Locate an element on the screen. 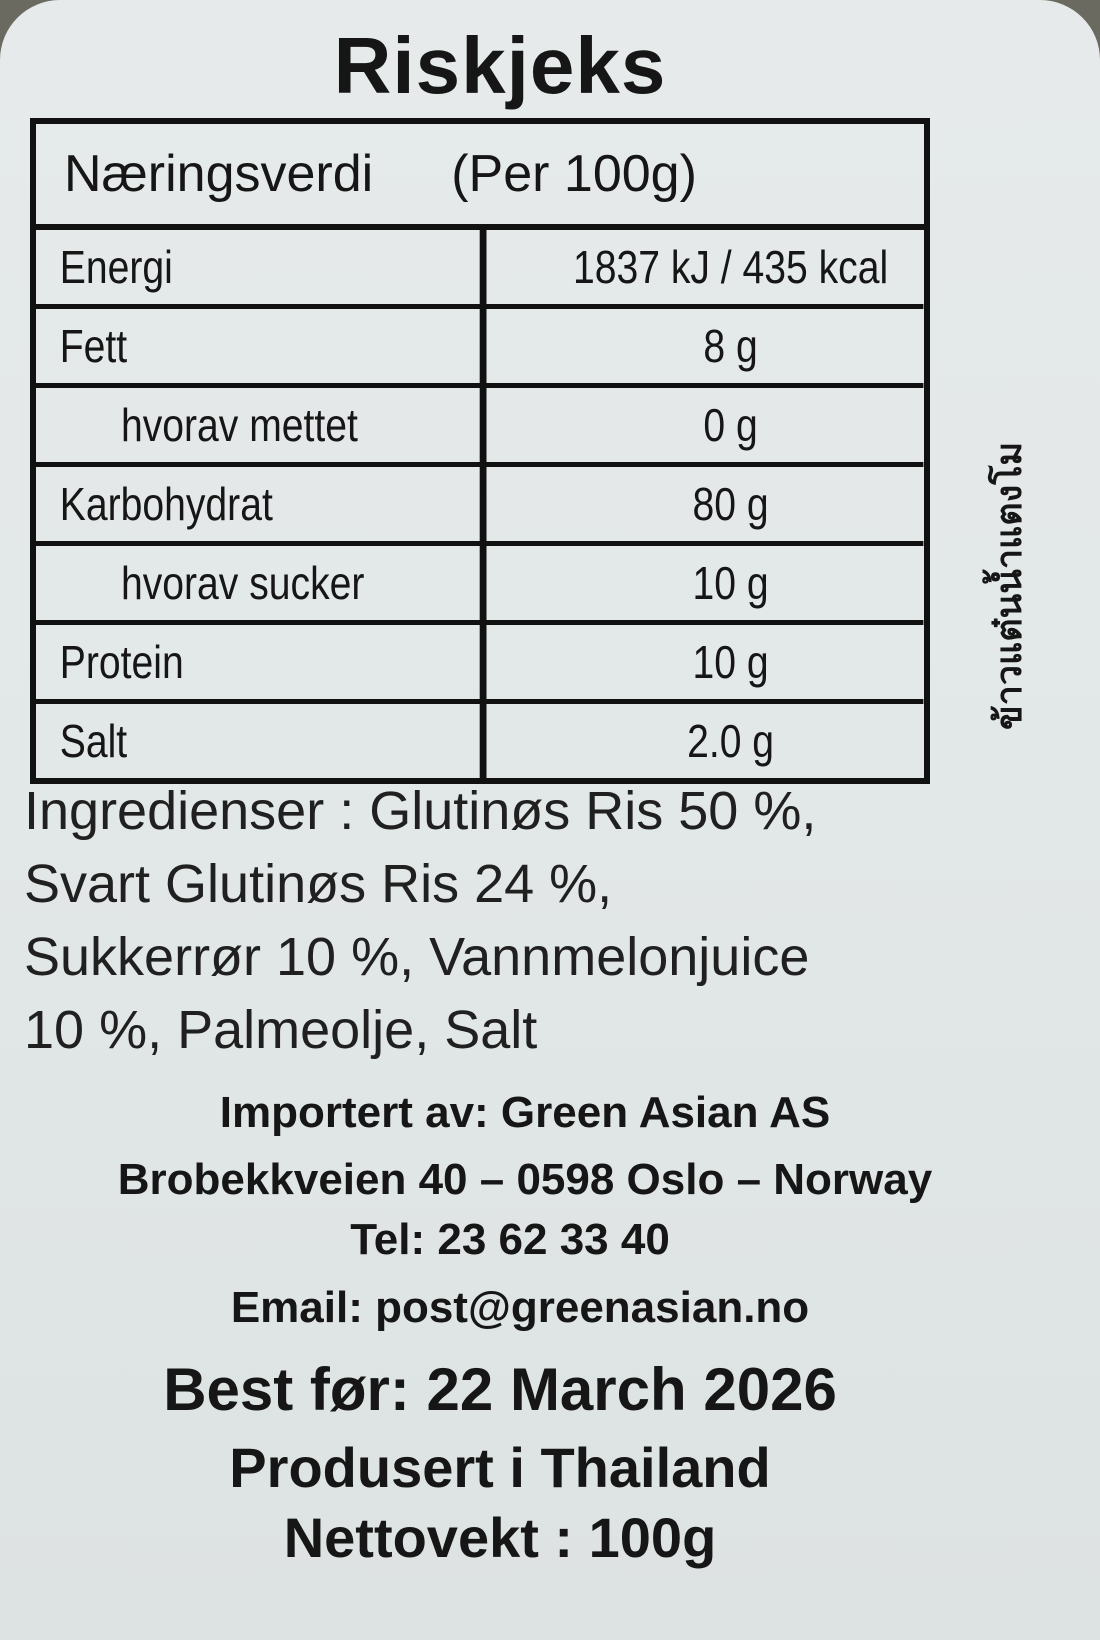 The height and width of the screenshot is (1640, 1100). nutrition-row: Fett 8 g is located at coordinates (480, 348).